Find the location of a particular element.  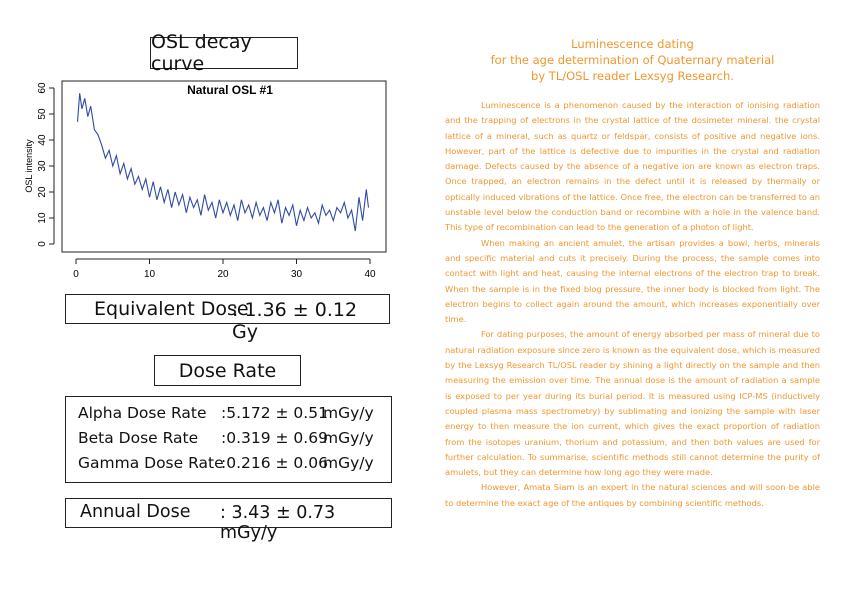

dose-rate-title-text: Dose Rate is located at coordinates (227, 370).